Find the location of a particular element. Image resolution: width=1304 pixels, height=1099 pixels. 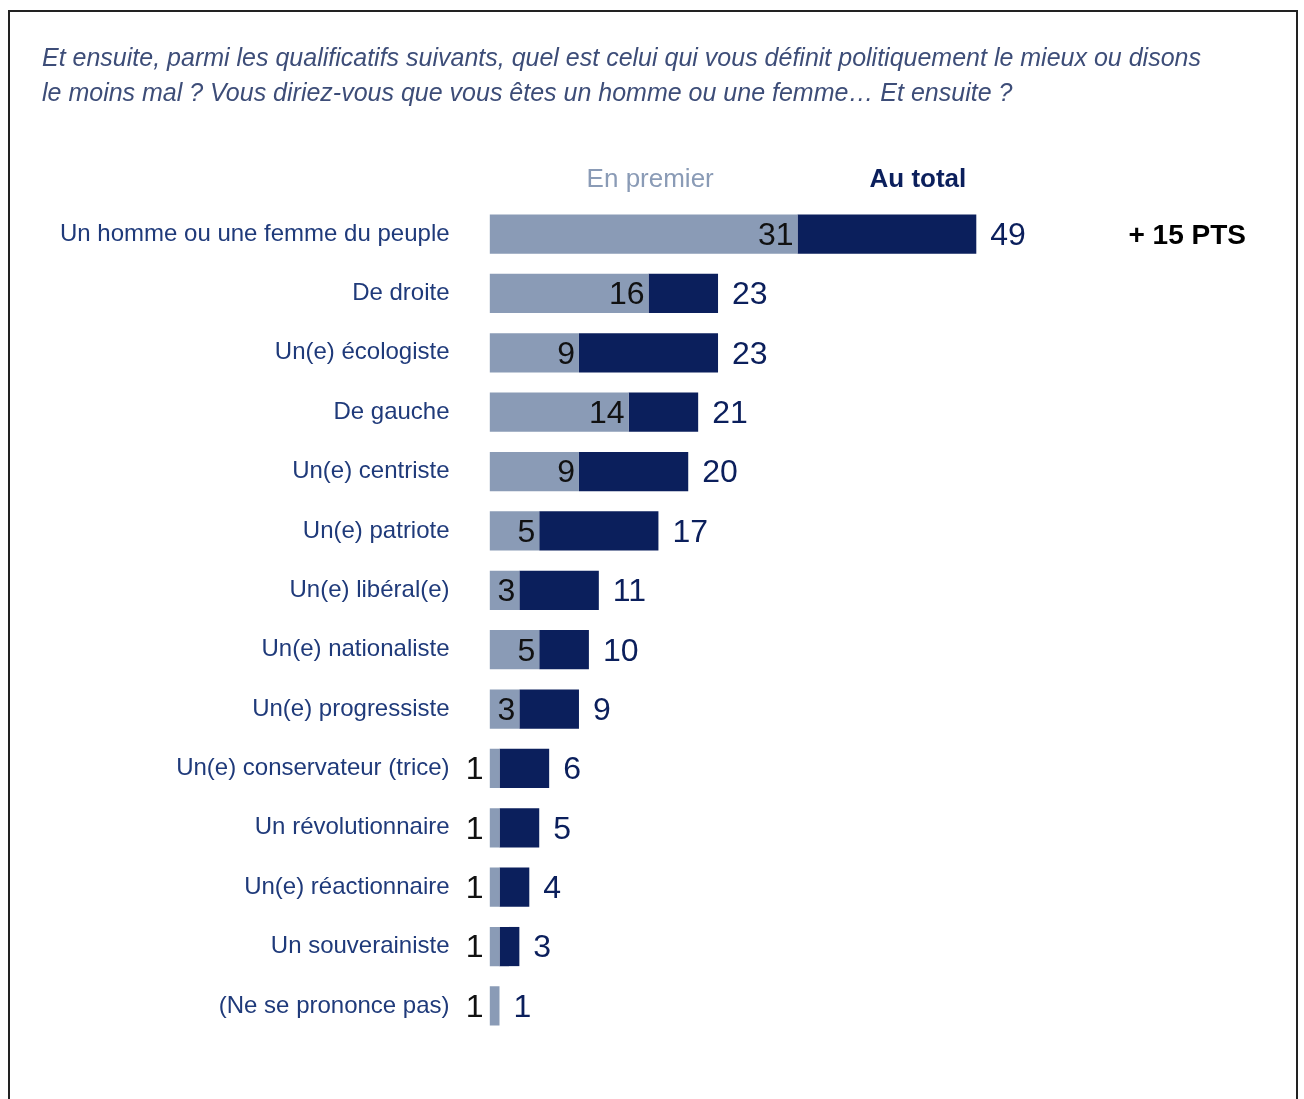

y-tick-label: Un(e) centriste is located at coordinates (371, 470).